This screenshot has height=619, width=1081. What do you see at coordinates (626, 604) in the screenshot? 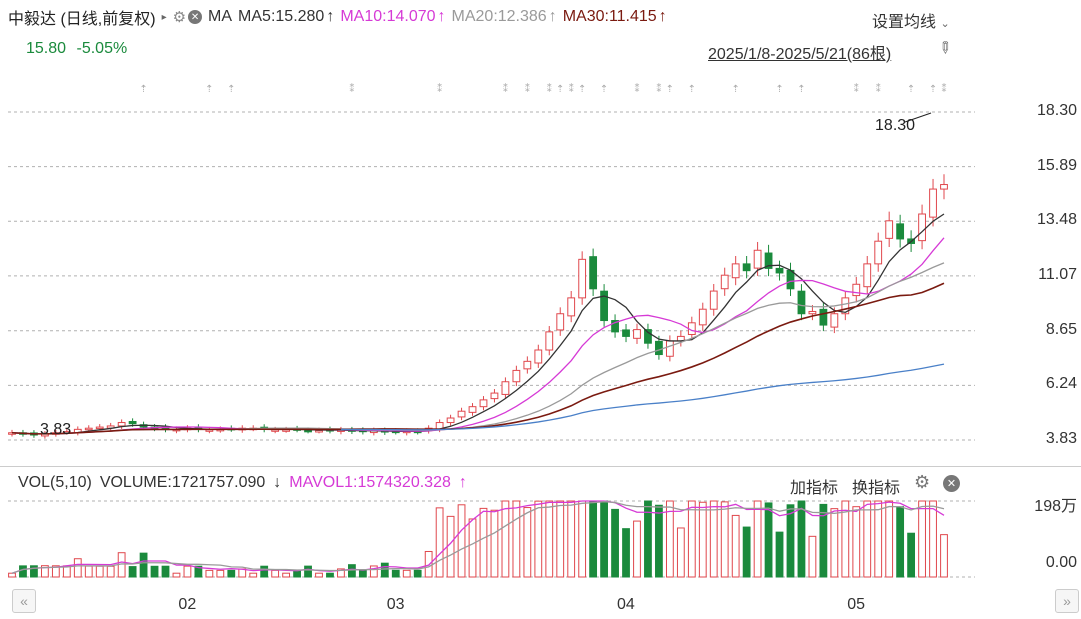
I see `date-tick-label: 04` at bounding box center [626, 604].